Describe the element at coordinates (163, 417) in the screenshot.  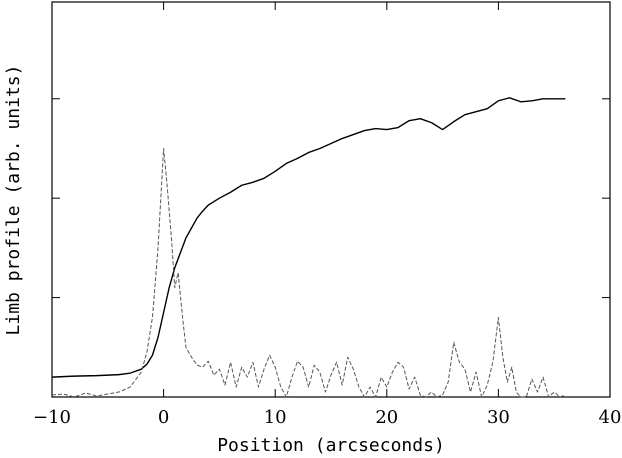
I see `x-tick-label: 0` at that location.